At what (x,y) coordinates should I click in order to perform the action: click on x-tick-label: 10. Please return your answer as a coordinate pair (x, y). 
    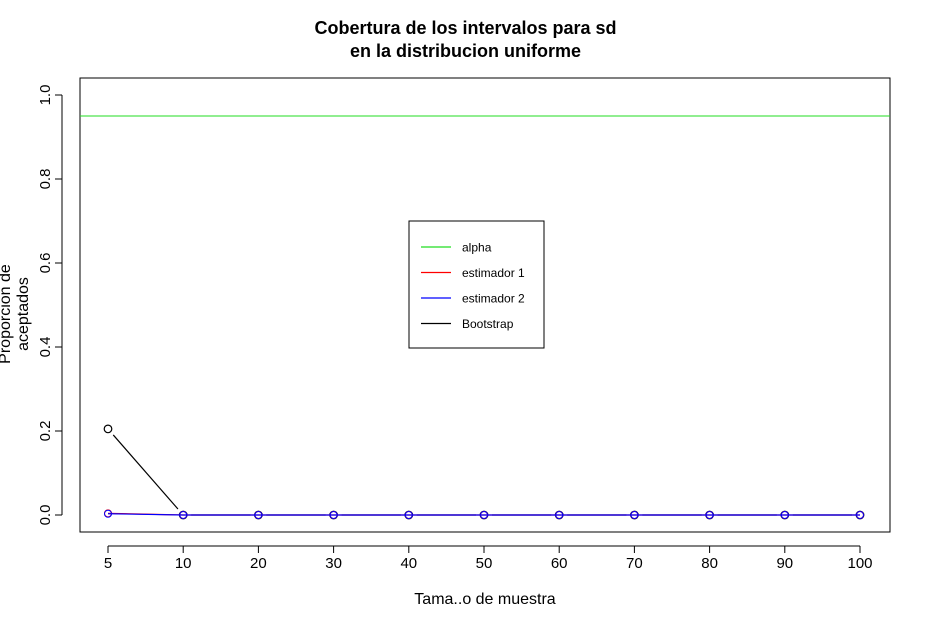
    Looking at the image, I should click on (183, 563).